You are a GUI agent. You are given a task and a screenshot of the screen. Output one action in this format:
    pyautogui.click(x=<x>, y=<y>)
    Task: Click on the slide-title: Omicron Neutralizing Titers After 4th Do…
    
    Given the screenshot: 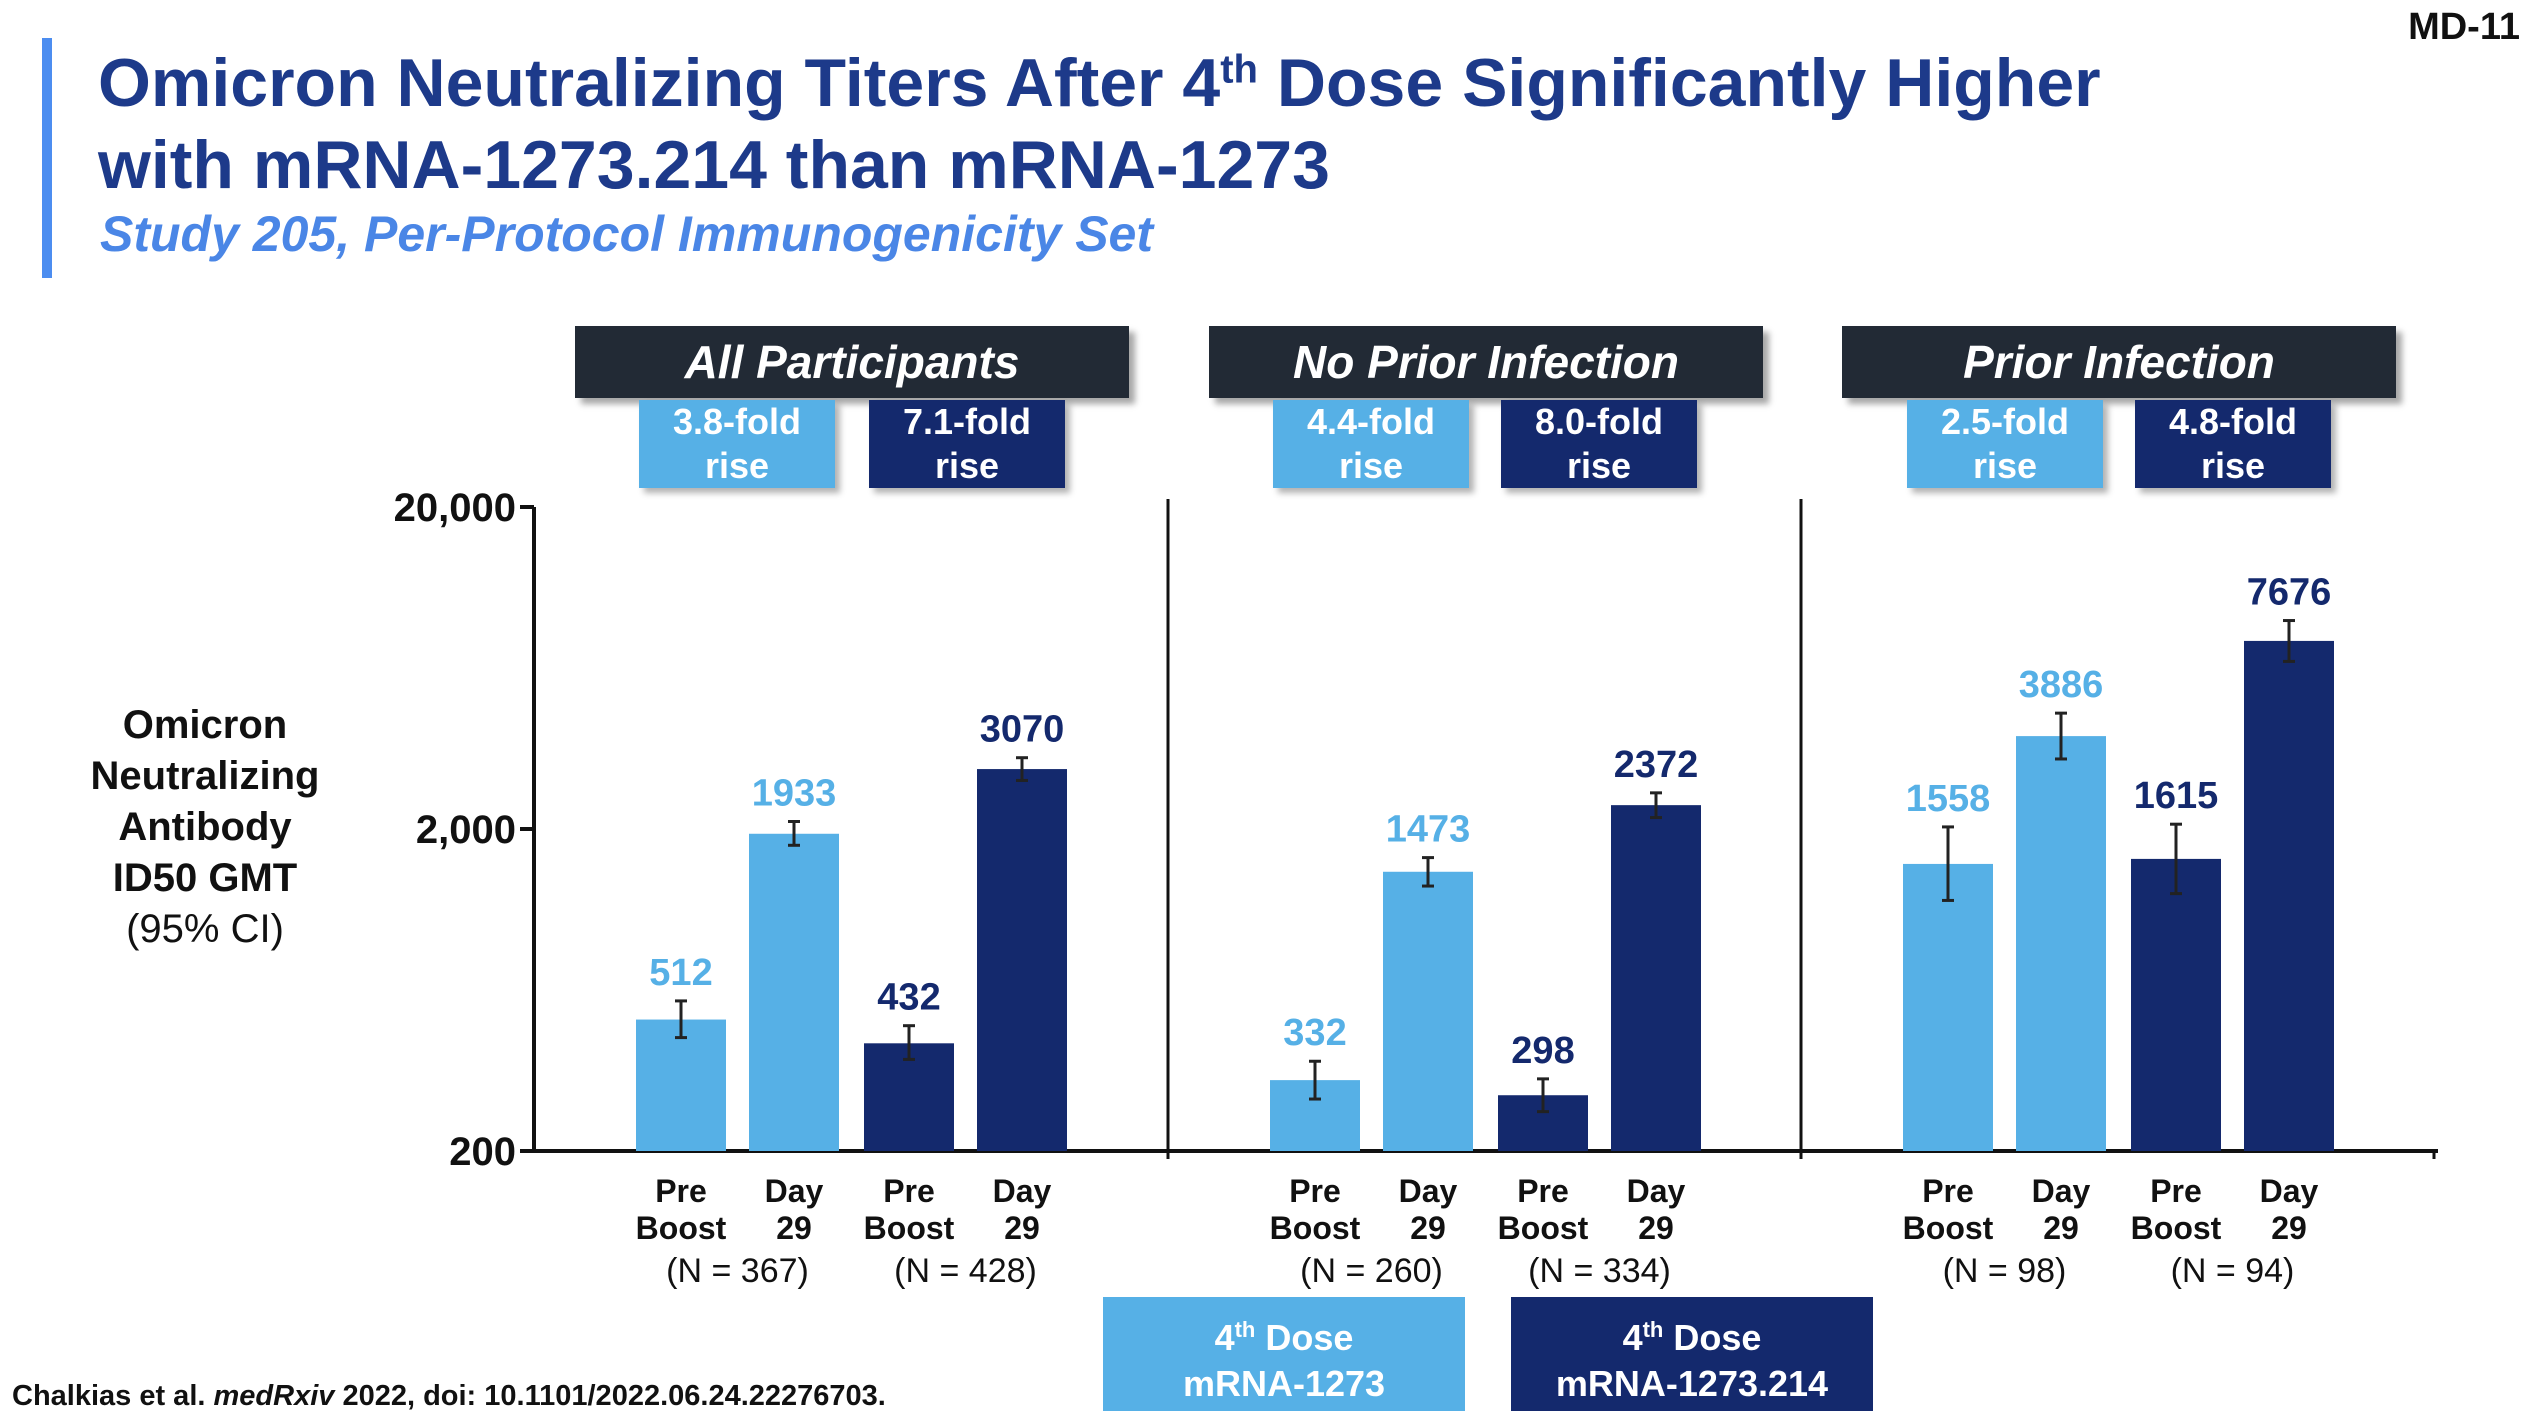 What is the action you would take?
    pyautogui.click(x=1099, y=124)
    